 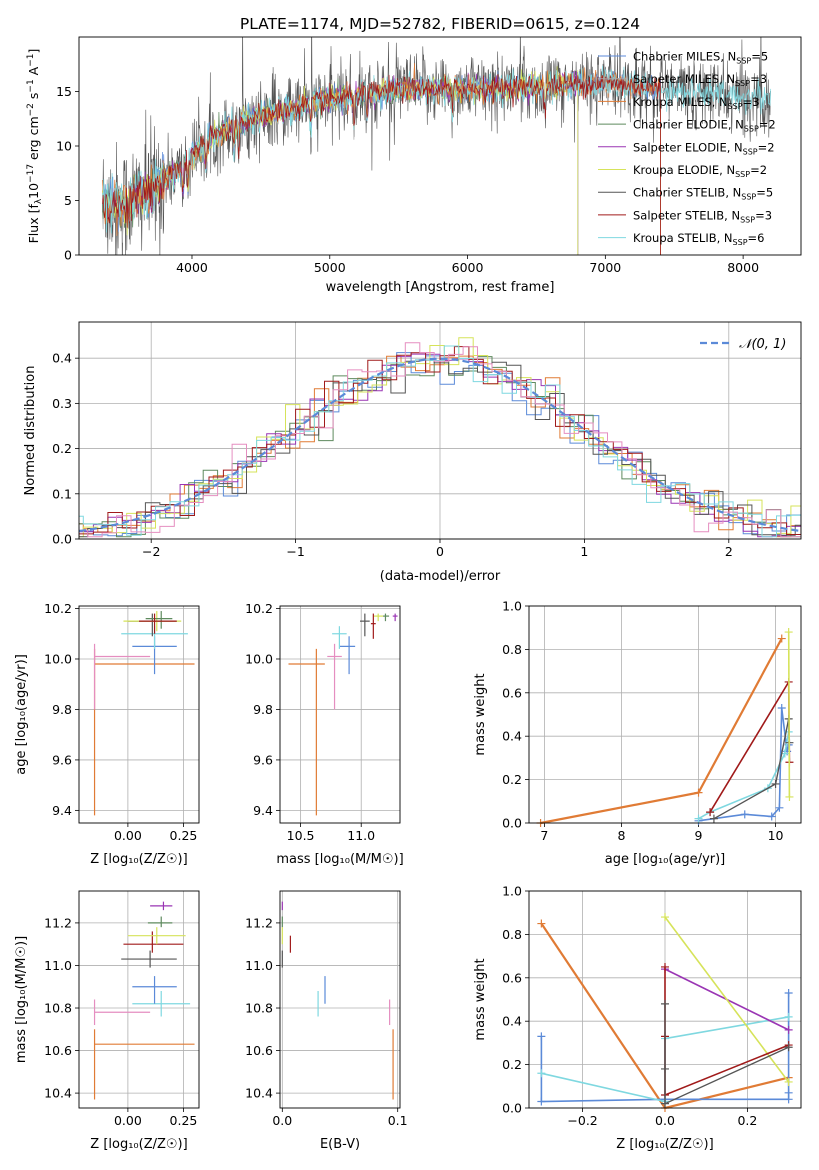 I want to click on x-tick-label: 8000, so click(x=743, y=267).